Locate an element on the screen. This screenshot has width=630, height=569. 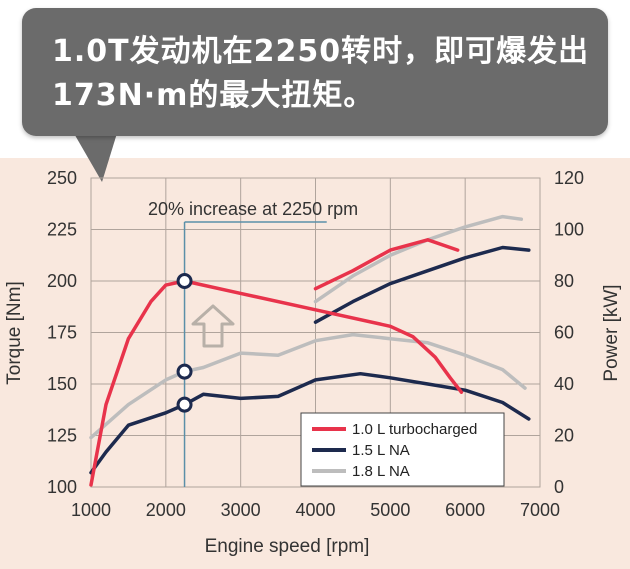
annotation-text: 20% increase at 2250 rpm is located at coordinates (253, 209).